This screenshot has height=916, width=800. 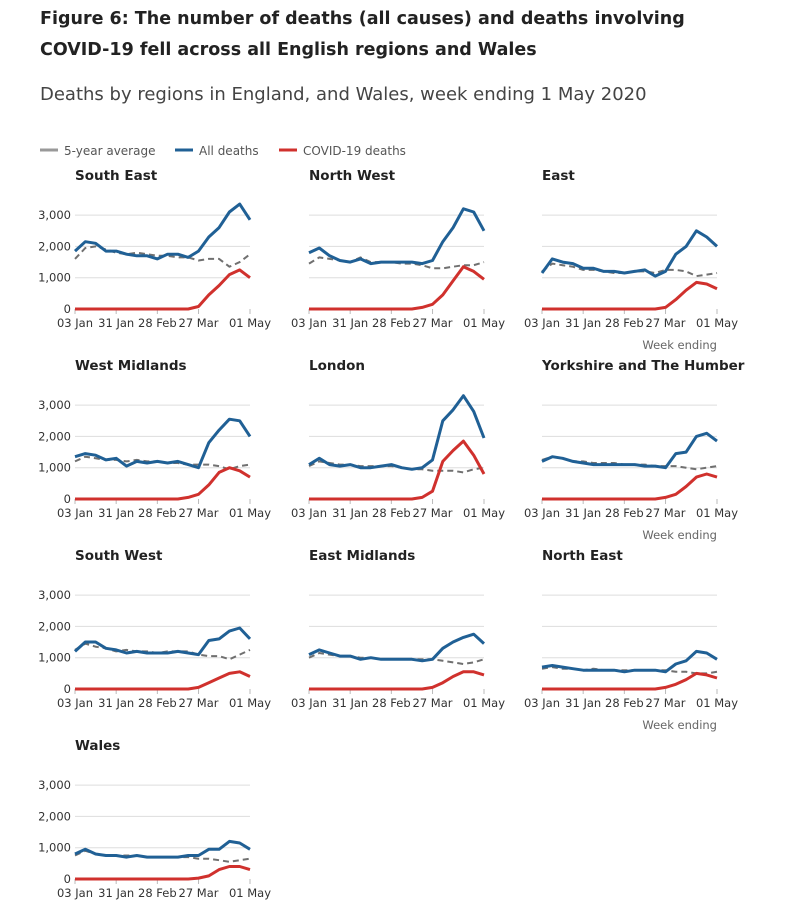 What do you see at coordinates (362, 556) in the screenshot?
I see `panel-title: East Midlands` at bounding box center [362, 556].